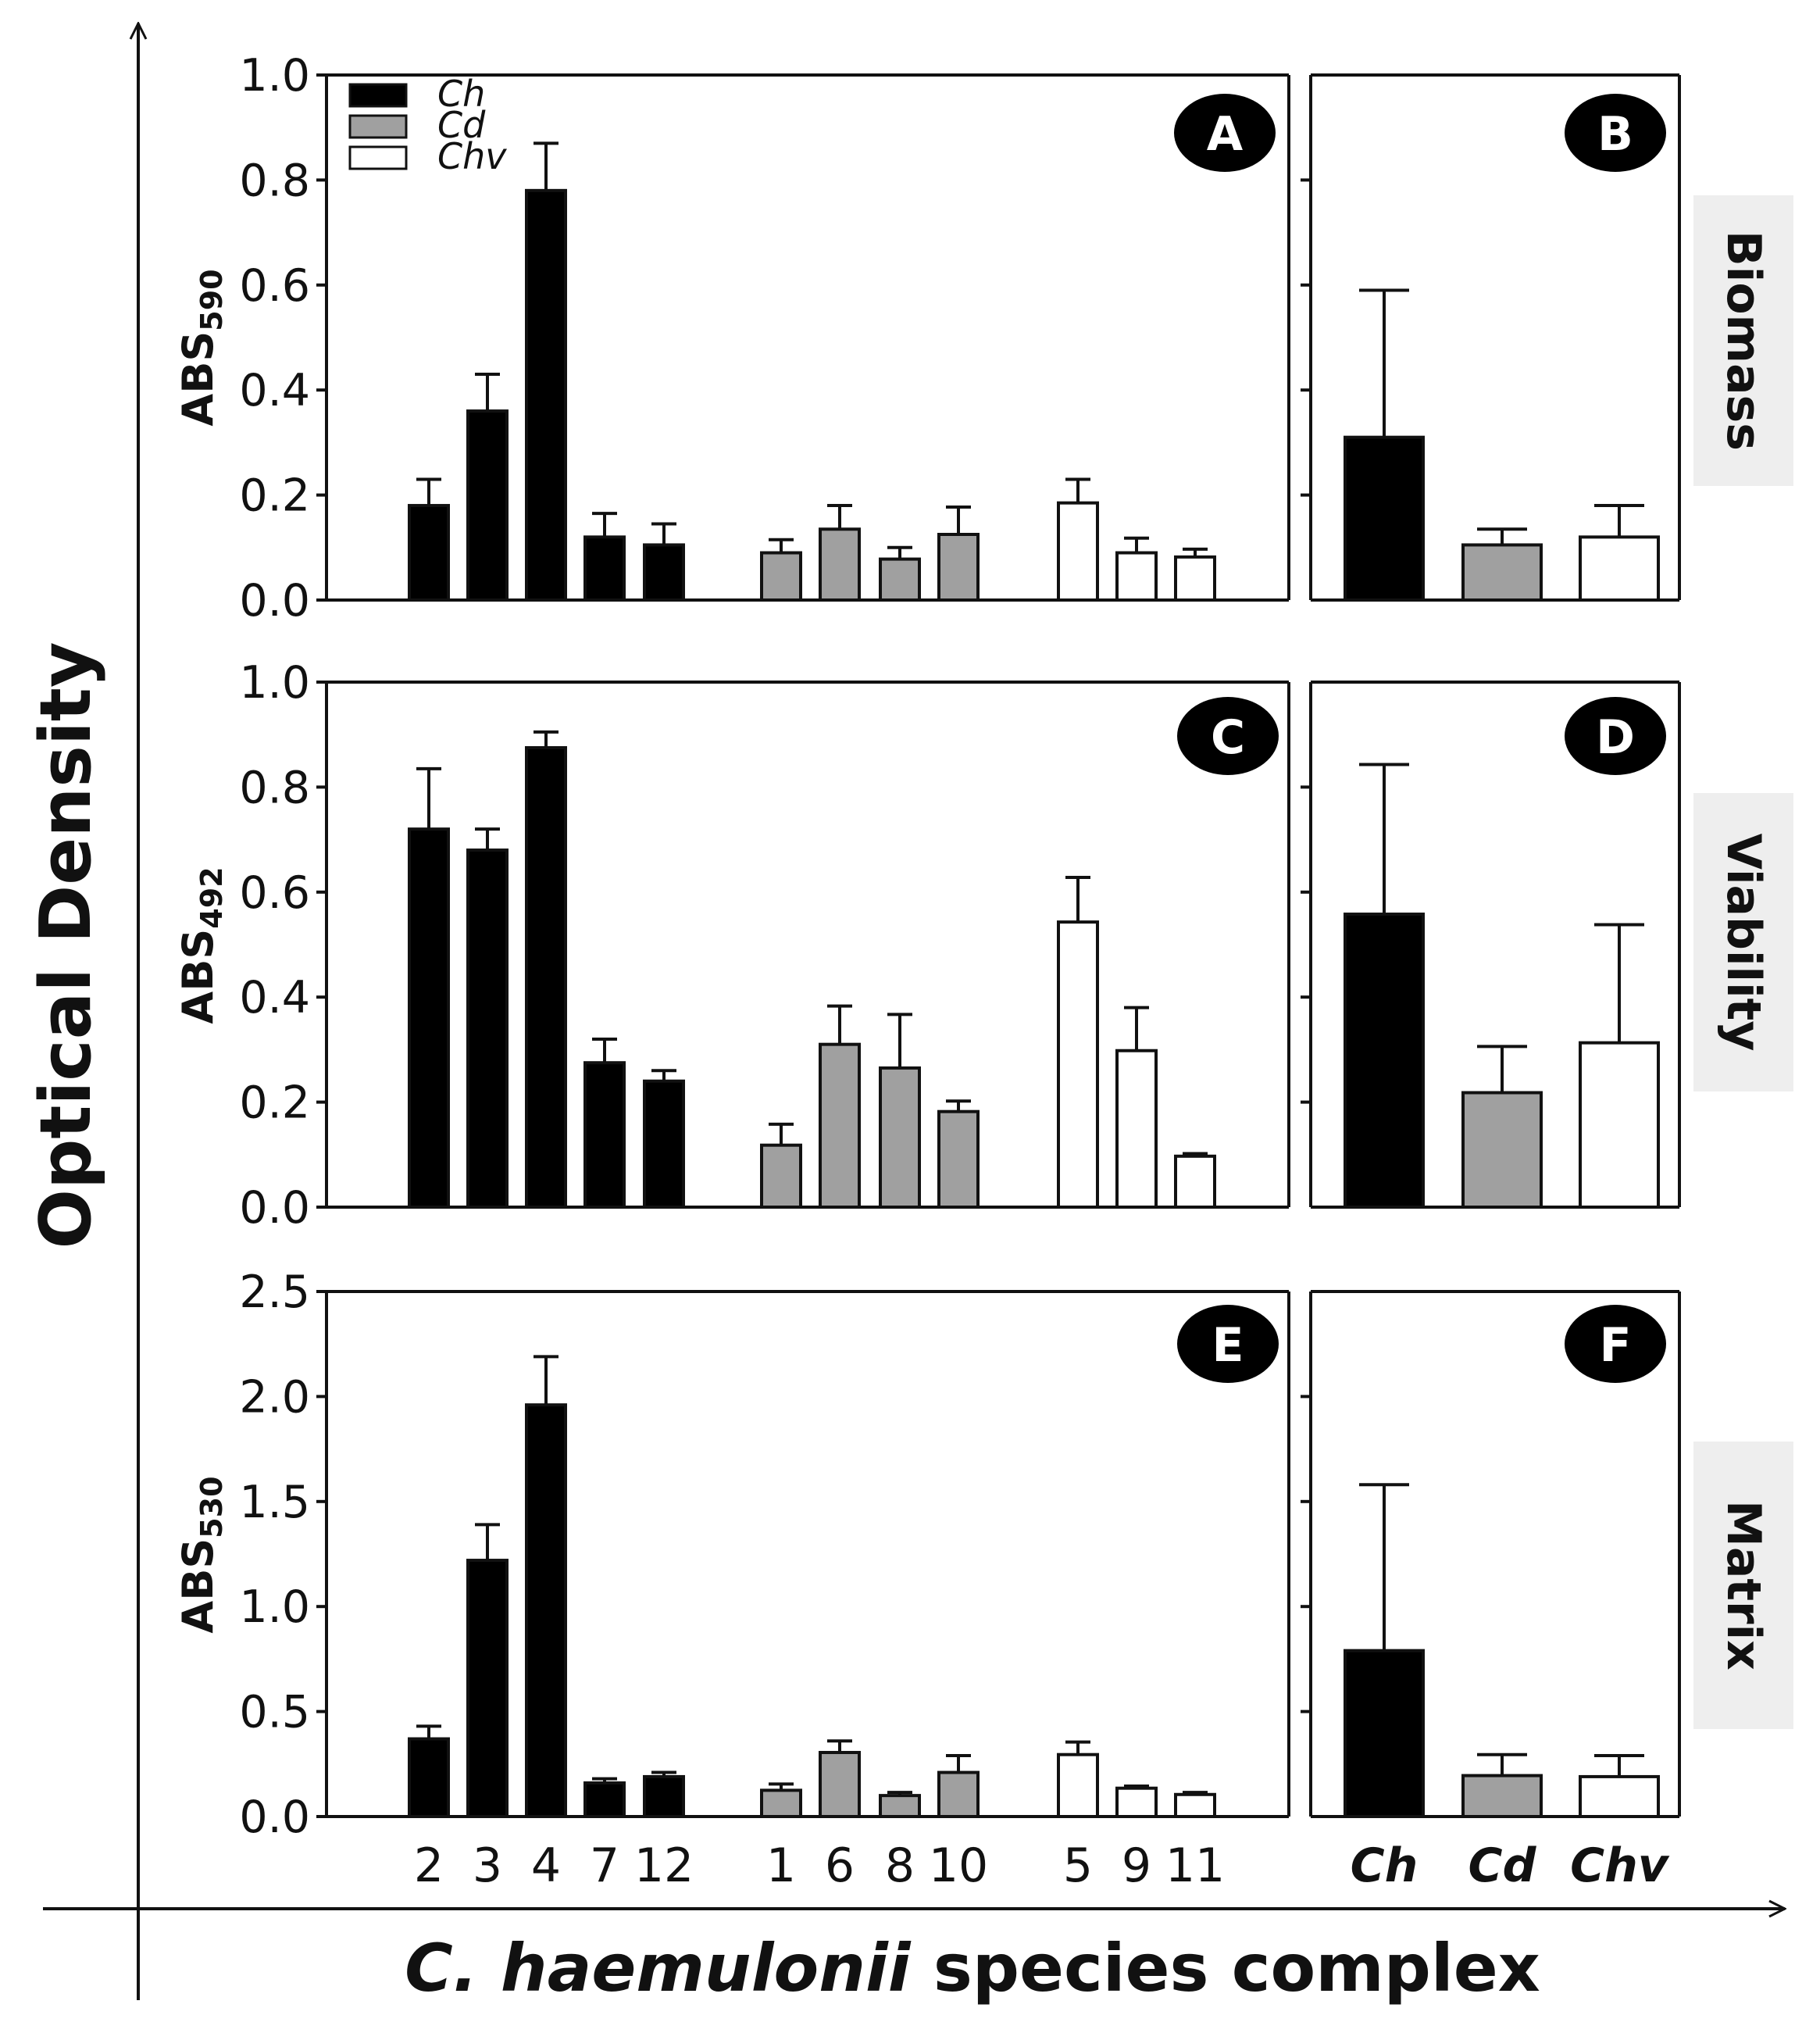 The width and height of the screenshot is (1820, 2040). I want to click on panel-b-badge-bg, so click(1615, 133).